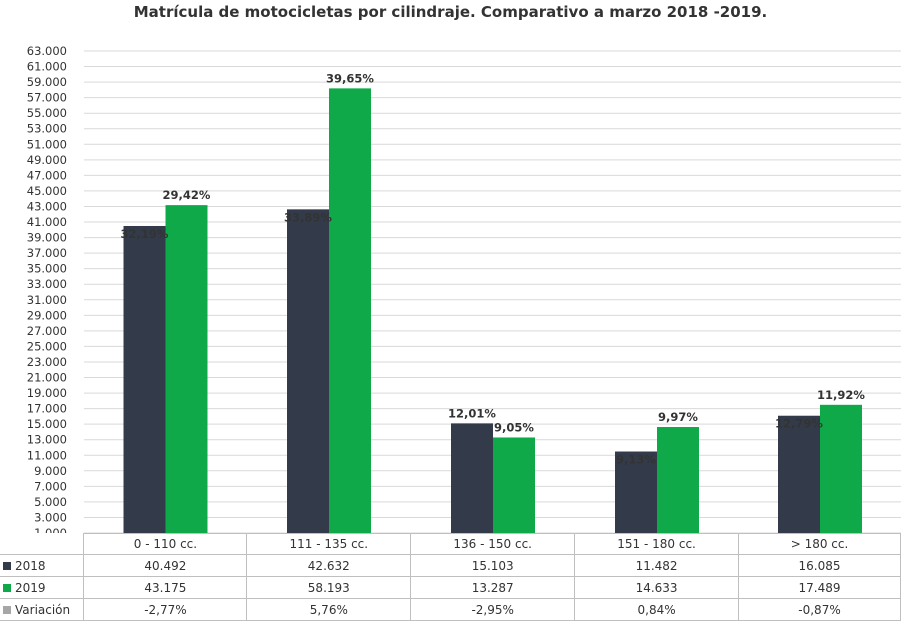 The height and width of the screenshot is (628, 901). I want to click on y-tick-label: 5.000, so click(50, 502).